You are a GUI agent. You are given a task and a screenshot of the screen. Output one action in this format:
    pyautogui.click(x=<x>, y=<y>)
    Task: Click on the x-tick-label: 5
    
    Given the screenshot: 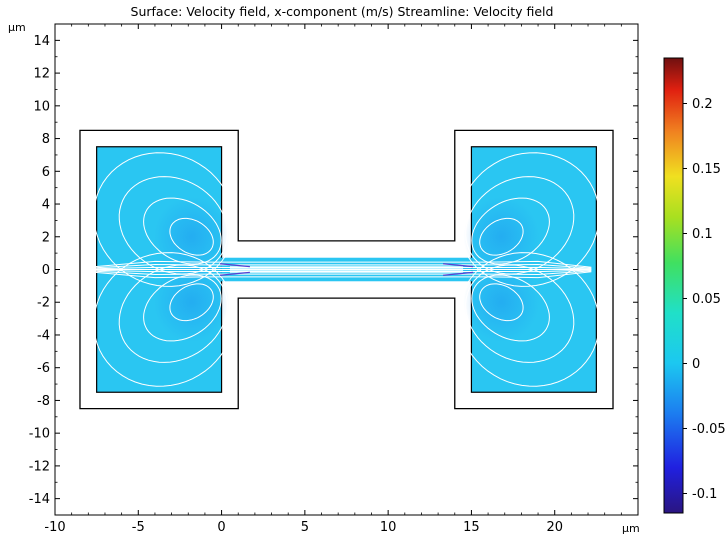 What is the action you would take?
    pyautogui.click(x=305, y=527)
    